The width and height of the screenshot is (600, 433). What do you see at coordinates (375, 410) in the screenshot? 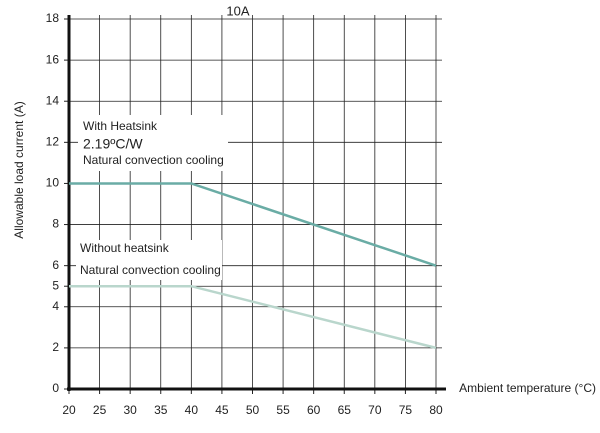
I see `x-tick-label: 70` at bounding box center [375, 410].